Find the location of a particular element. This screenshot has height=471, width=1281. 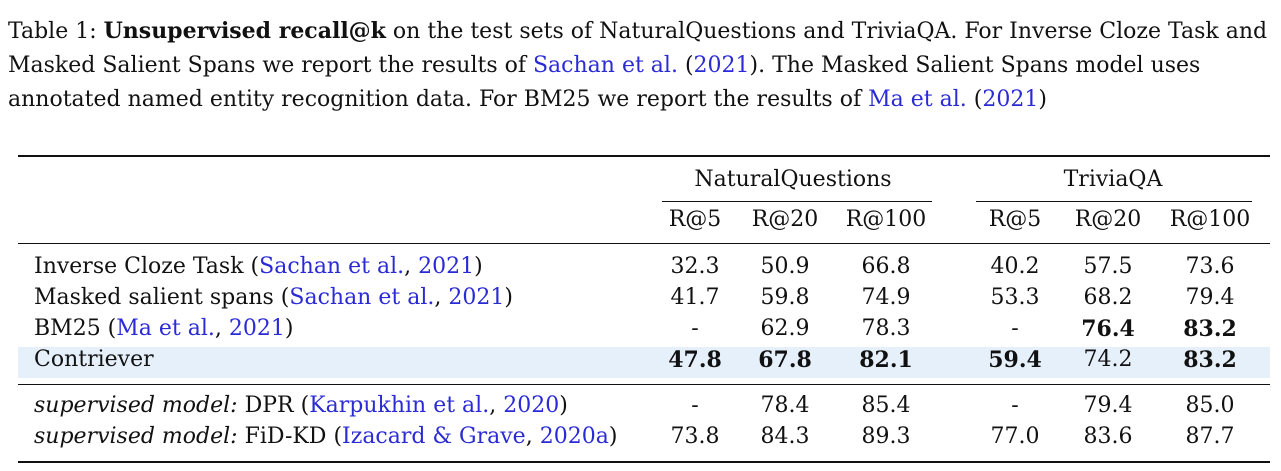

table-cell: 68.2 is located at coordinates (1108, 297).